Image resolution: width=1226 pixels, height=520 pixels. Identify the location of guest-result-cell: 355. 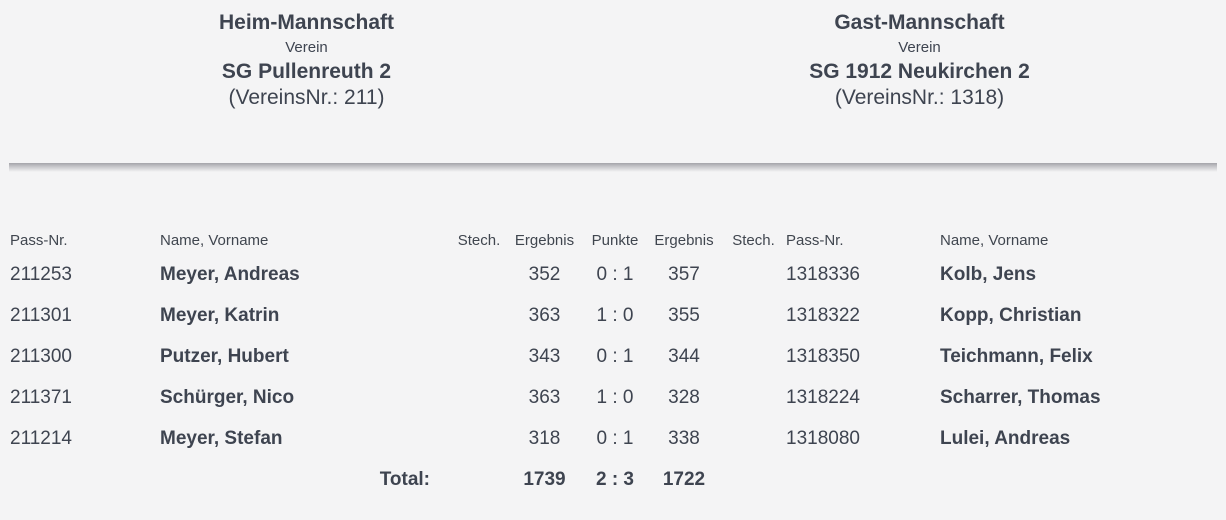
(684, 315).